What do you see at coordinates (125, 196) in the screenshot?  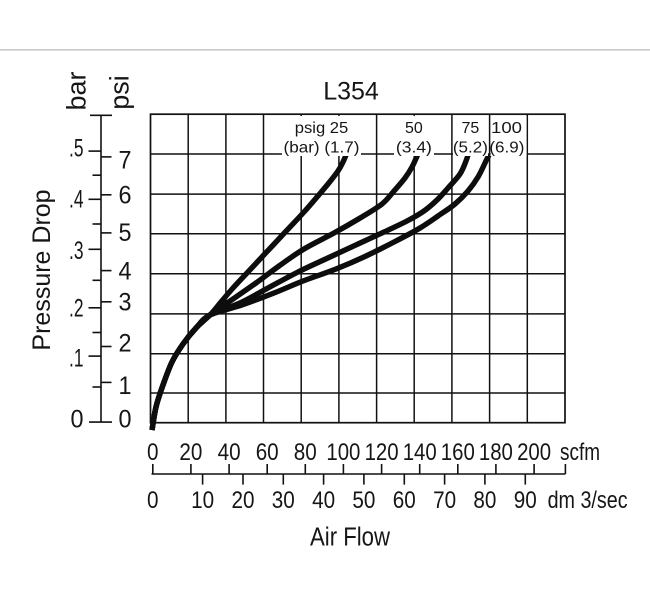 I see `svg-text: 6` at bounding box center [125, 196].